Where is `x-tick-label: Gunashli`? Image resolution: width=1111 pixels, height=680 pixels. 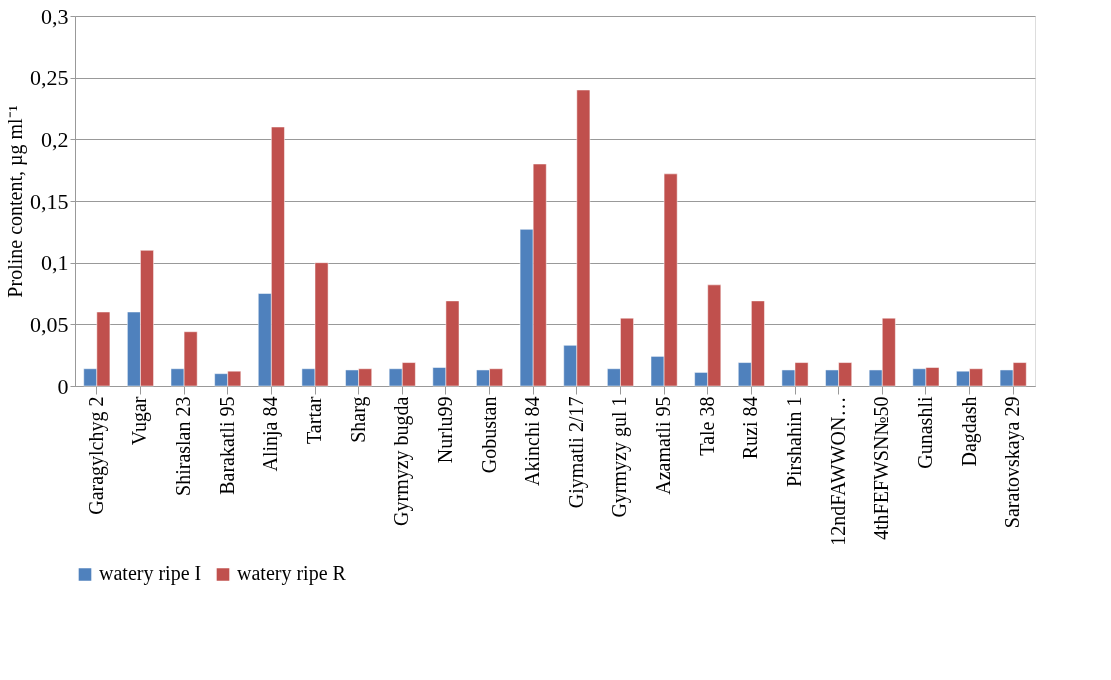
x-tick-label: Gunashli is located at coordinates (924, 432).